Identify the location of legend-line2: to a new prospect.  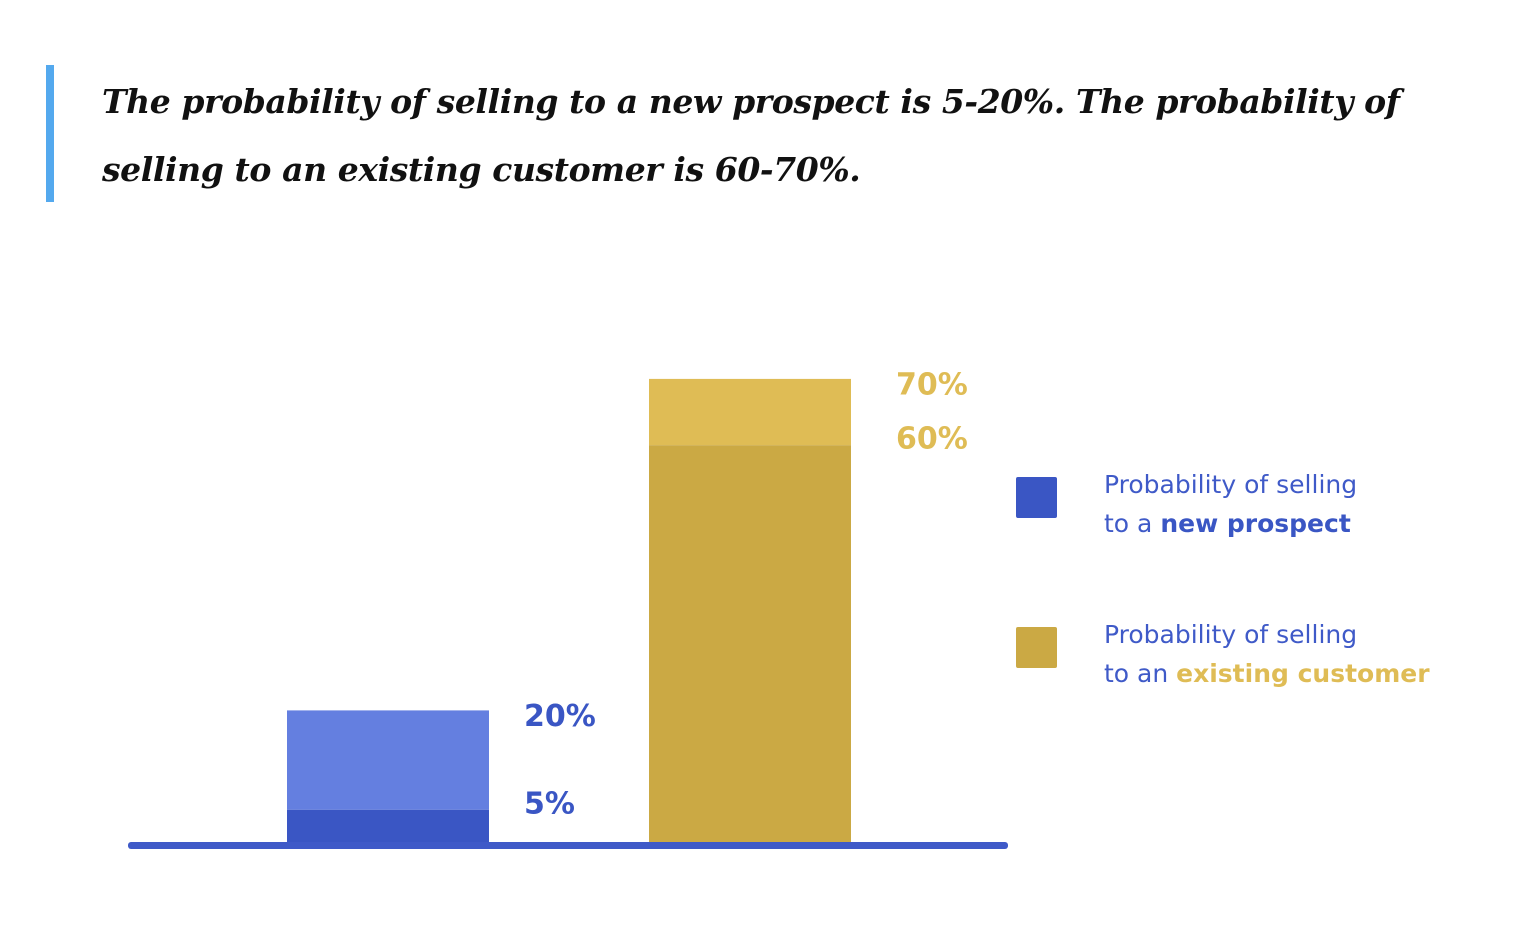
(1230, 523).